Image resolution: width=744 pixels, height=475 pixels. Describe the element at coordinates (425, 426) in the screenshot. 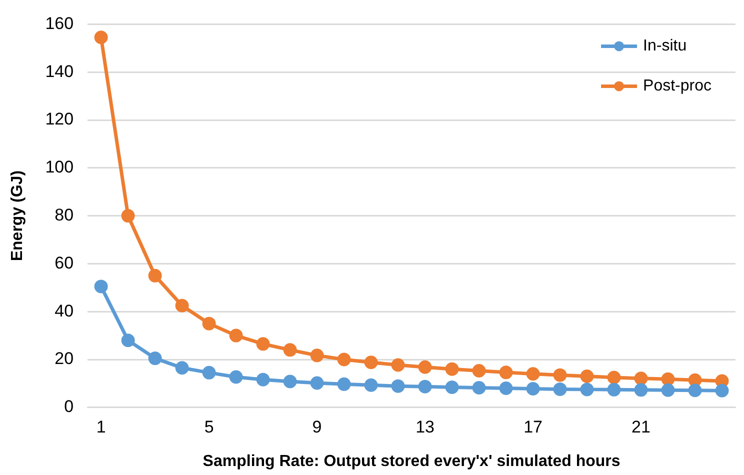

I see `x-tick-label: 13` at that location.